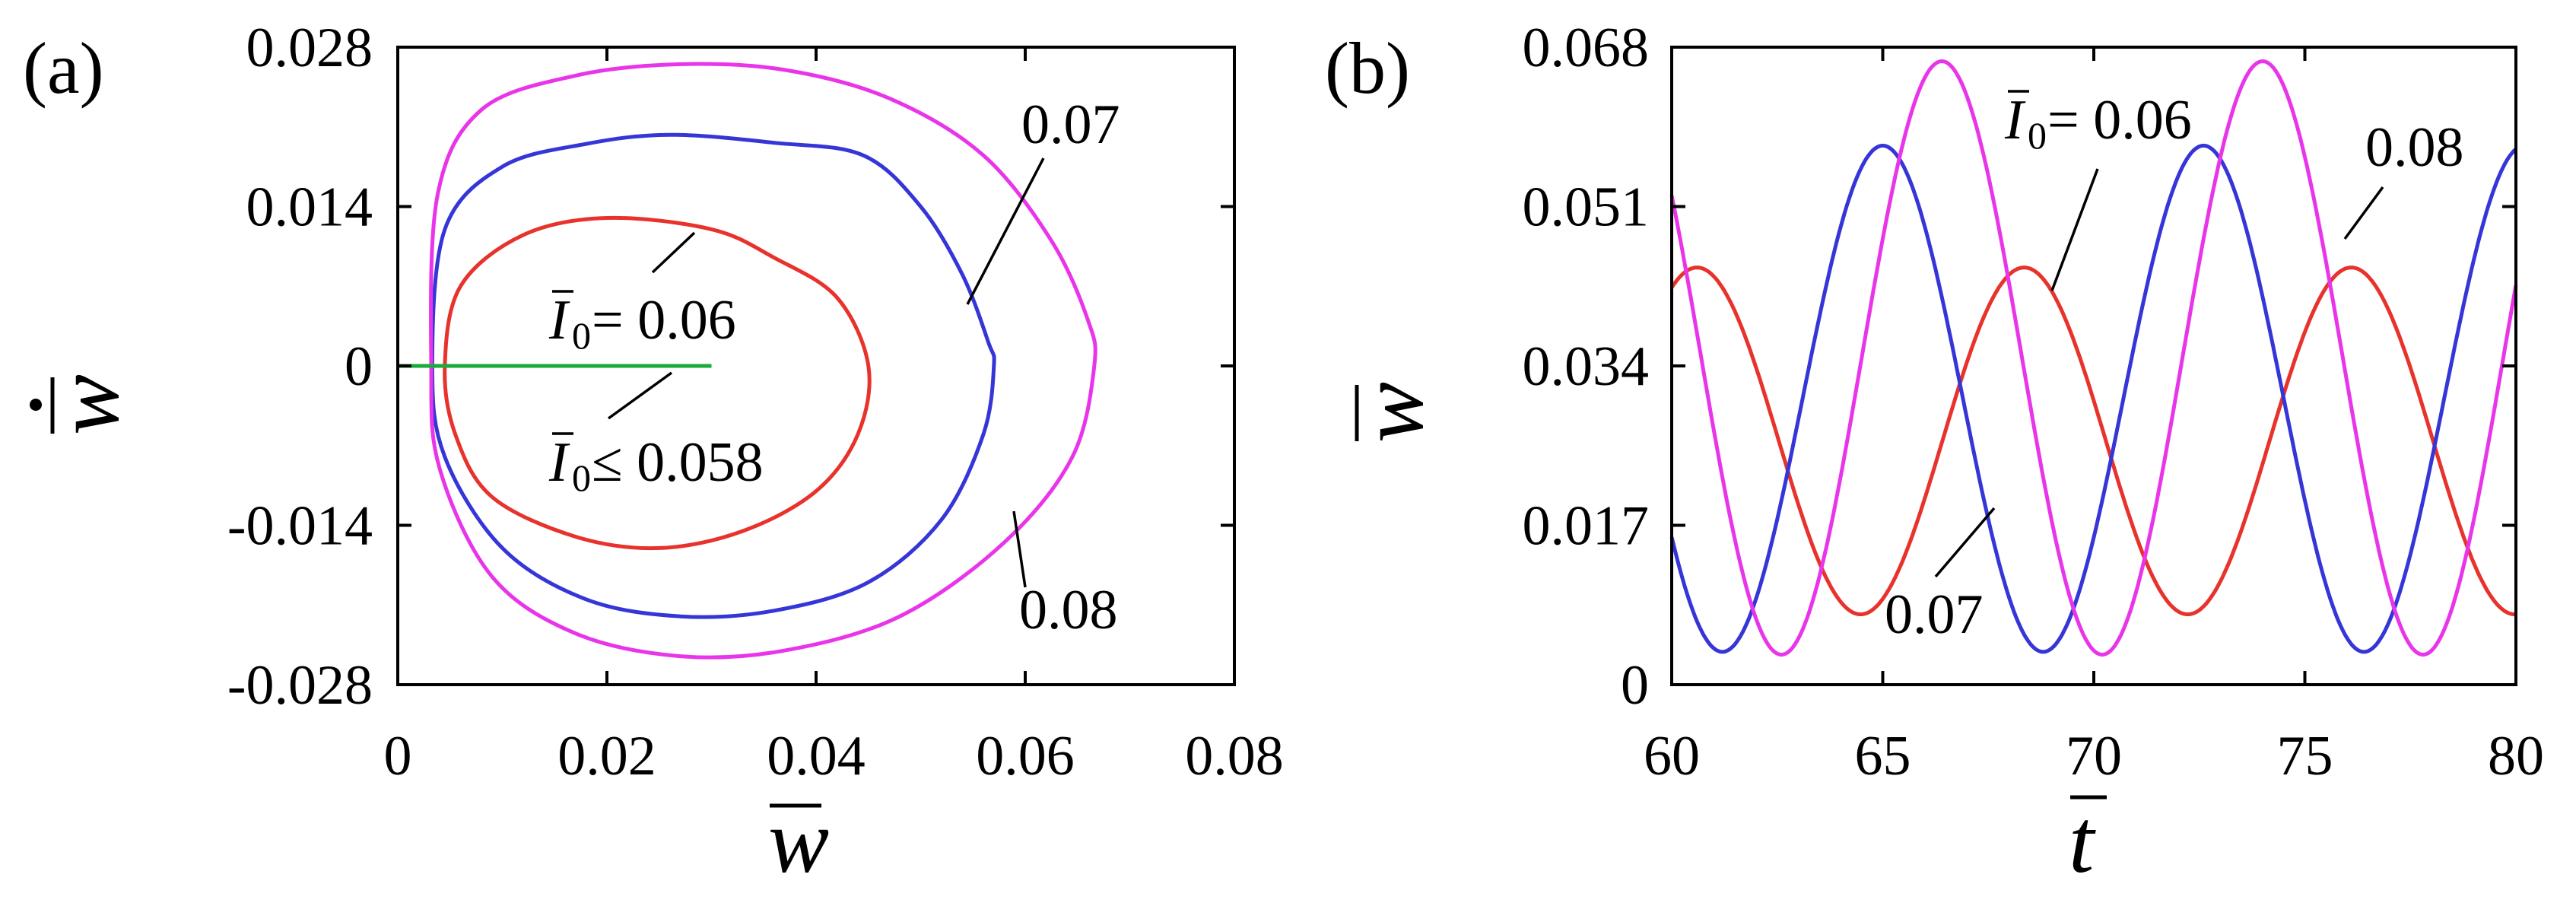 Image resolution: width=2576 pixels, height=903 pixels. I want to click on y-tick-label: 0.051, so click(1586, 207).